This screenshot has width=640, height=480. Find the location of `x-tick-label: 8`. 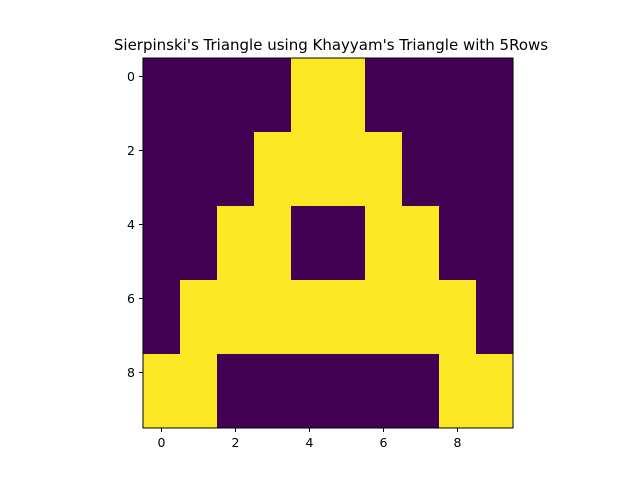

x-tick-label: 8 is located at coordinates (458, 442).